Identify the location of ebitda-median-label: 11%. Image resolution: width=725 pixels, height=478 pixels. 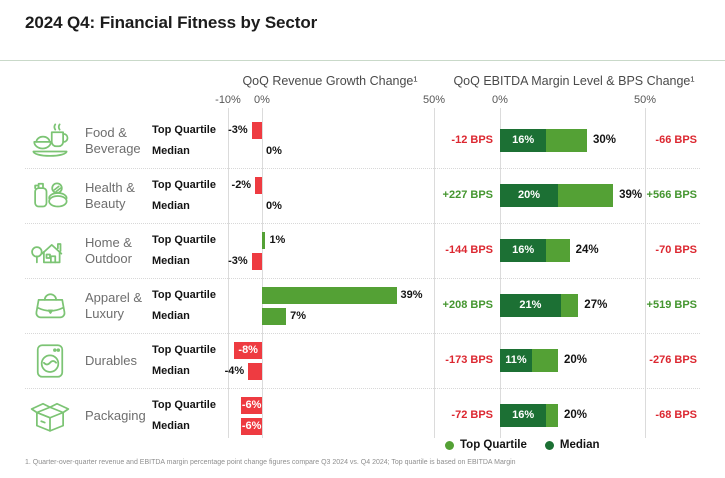
(516, 360).